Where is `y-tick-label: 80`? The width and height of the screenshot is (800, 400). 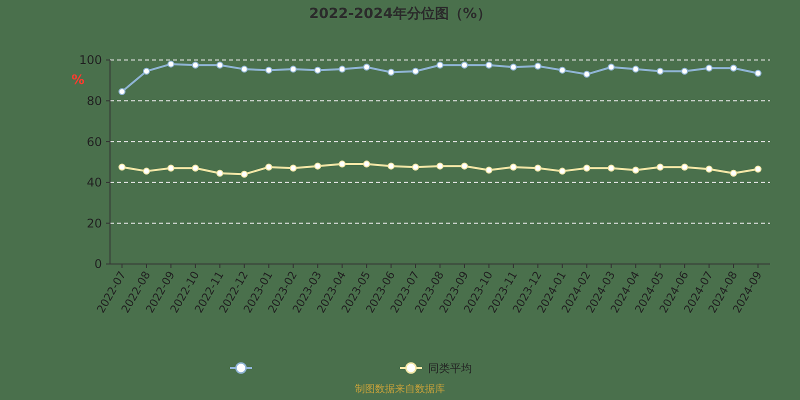 y-tick-label: 80 is located at coordinates (94, 101).